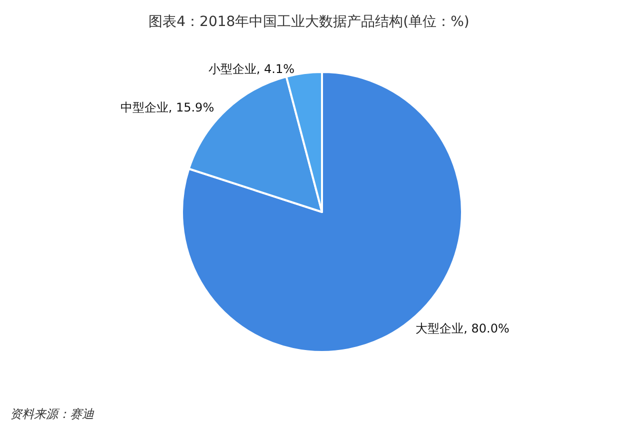 The image size is (618, 437). What do you see at coordinates (167, 107) in the screenshot?
I see `slice-label: 中型企业, 15.9%` at bounding box center [167, 107].